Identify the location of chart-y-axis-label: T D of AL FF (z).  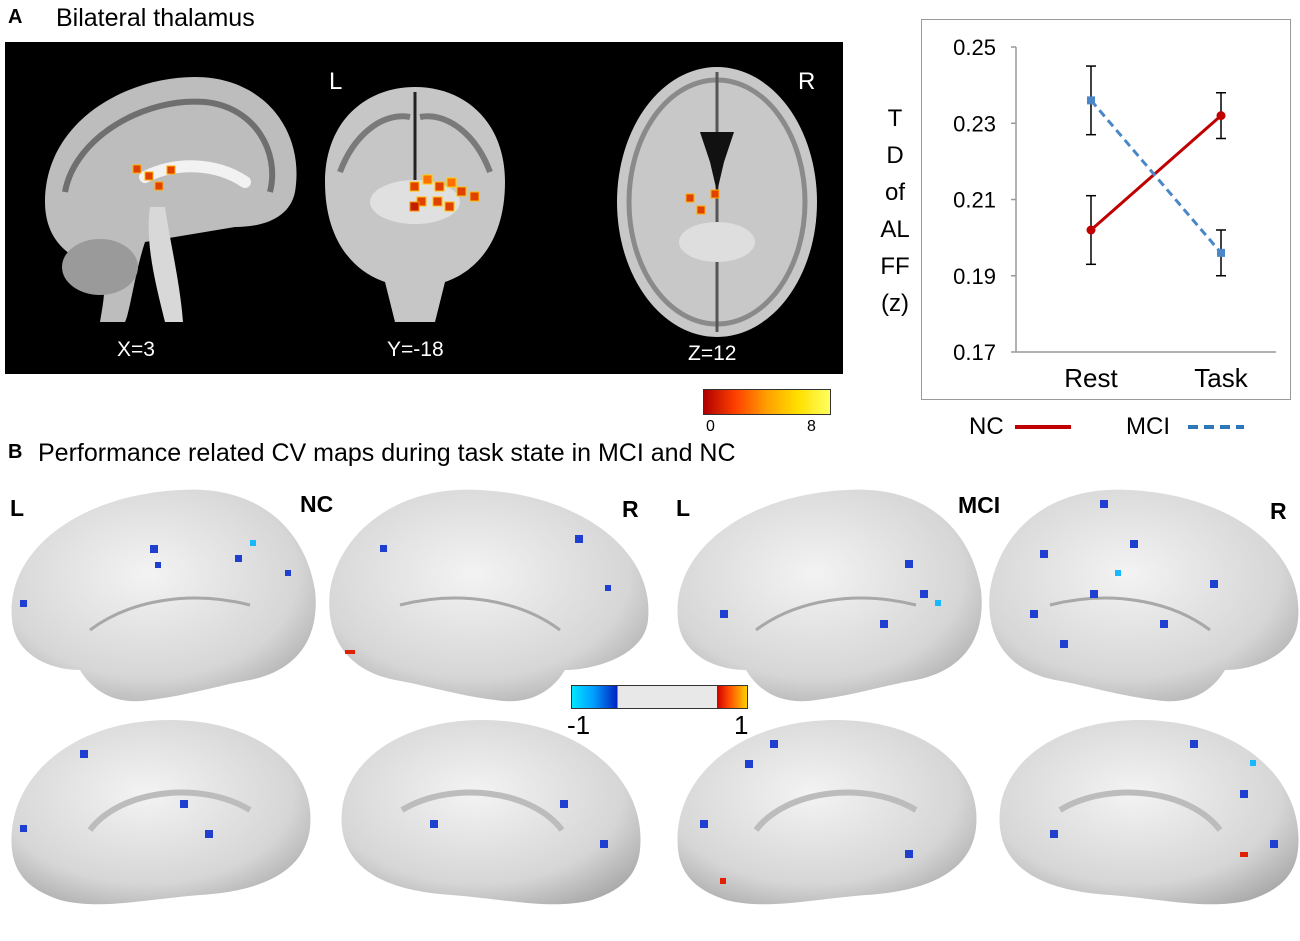
(895, 211).